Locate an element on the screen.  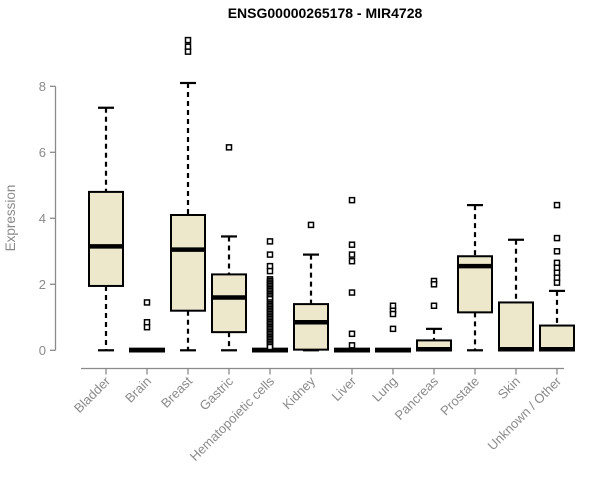
box-bladder is located at coordinates (106, 238).